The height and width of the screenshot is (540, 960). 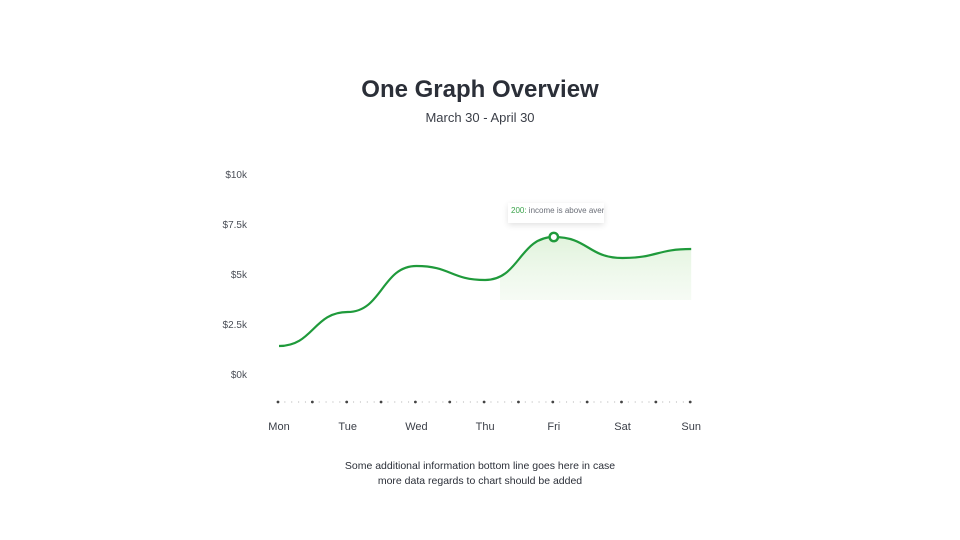 What do you see at coordinates (691, 427) in the screenshot?
I see `x-tick-label: Sun` at bounding box center [691, 427].